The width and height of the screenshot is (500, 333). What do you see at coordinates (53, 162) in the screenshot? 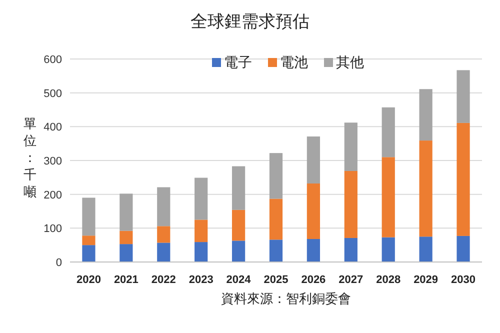
I see `y-tick-label: 300` at bounding box center [53, 162].